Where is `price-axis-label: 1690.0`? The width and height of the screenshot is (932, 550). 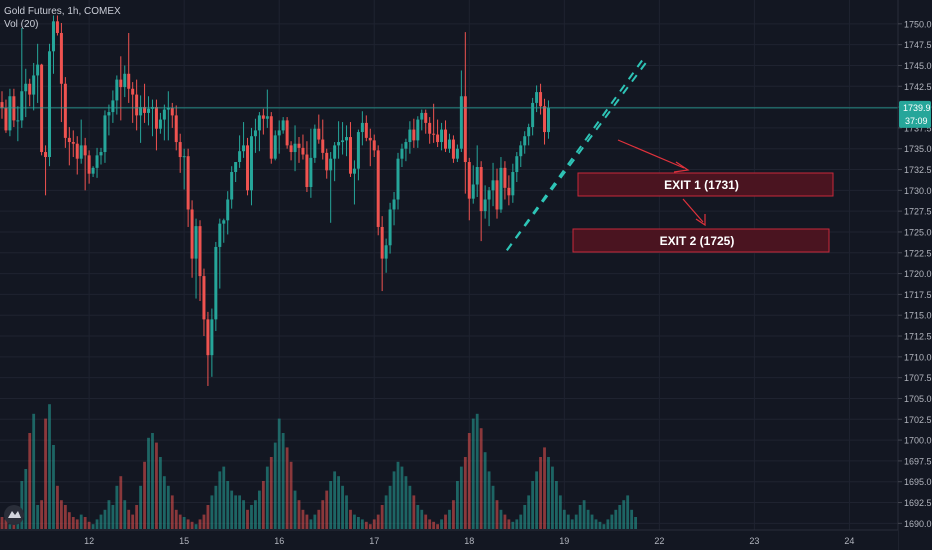
price-axis-label: 1690.0 is located at coordinates (918, 524).